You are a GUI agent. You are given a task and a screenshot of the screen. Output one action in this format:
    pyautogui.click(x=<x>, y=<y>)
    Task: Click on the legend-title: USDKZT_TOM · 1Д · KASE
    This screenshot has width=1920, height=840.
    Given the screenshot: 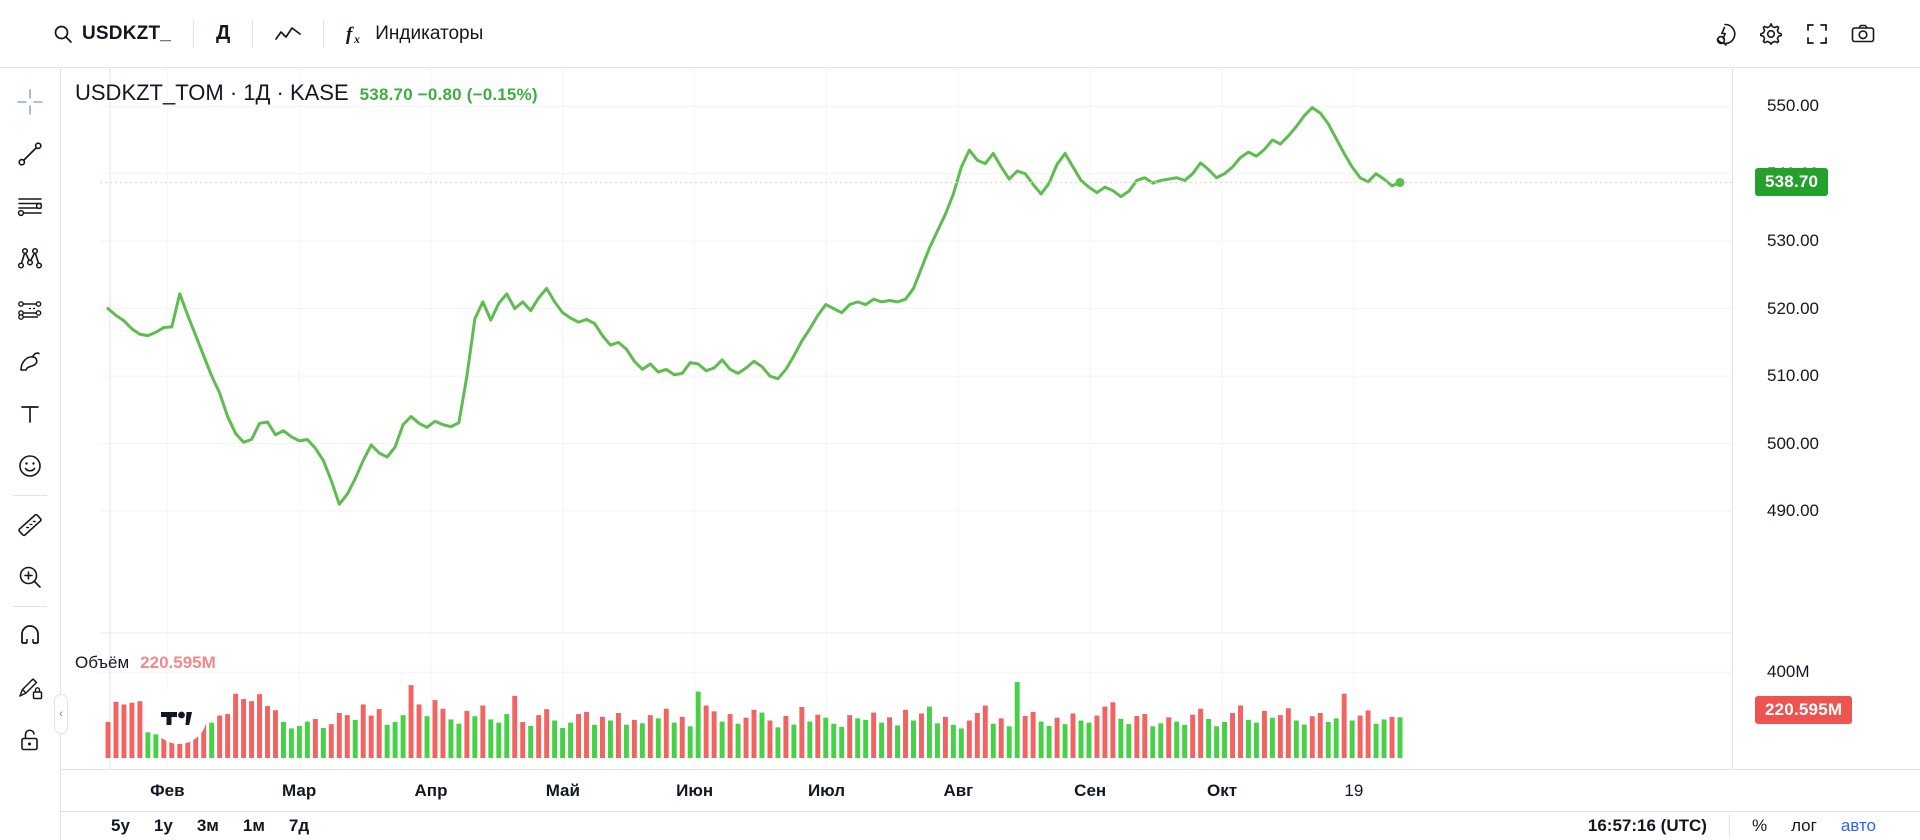 What is the action you would take?
    pyautogui.click(x=212, y=92)
    